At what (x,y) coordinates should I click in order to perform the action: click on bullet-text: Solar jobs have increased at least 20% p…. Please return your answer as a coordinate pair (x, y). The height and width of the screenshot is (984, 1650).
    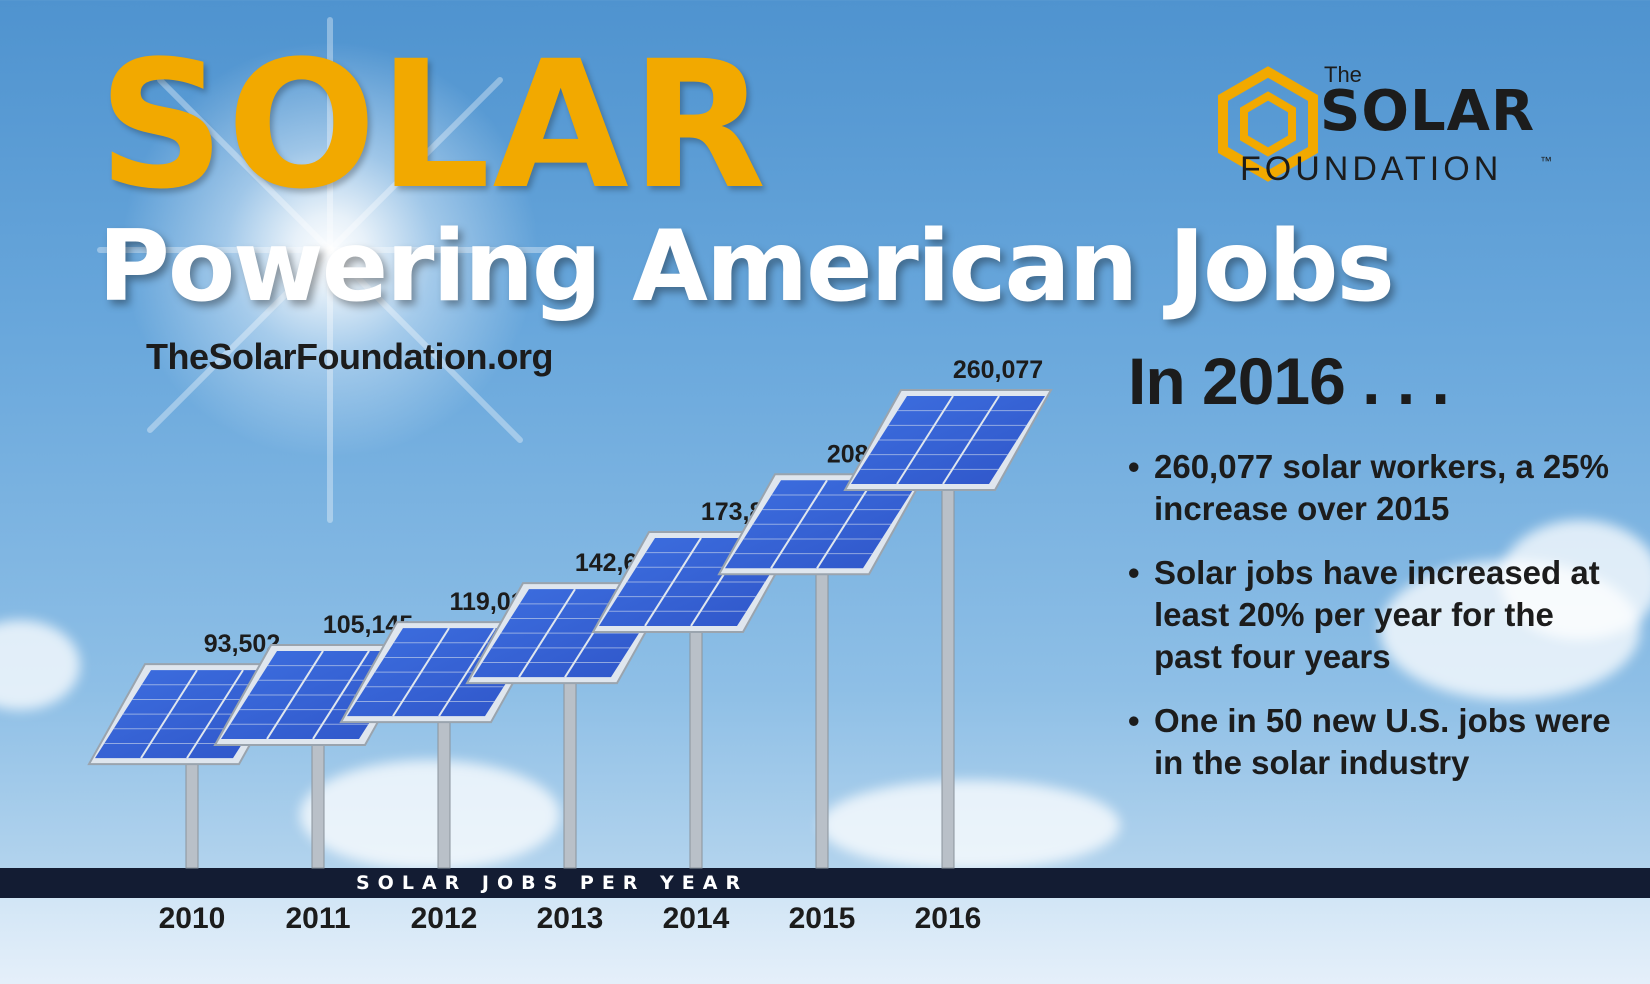
    Looking at the image, I should click on (1377, 614).